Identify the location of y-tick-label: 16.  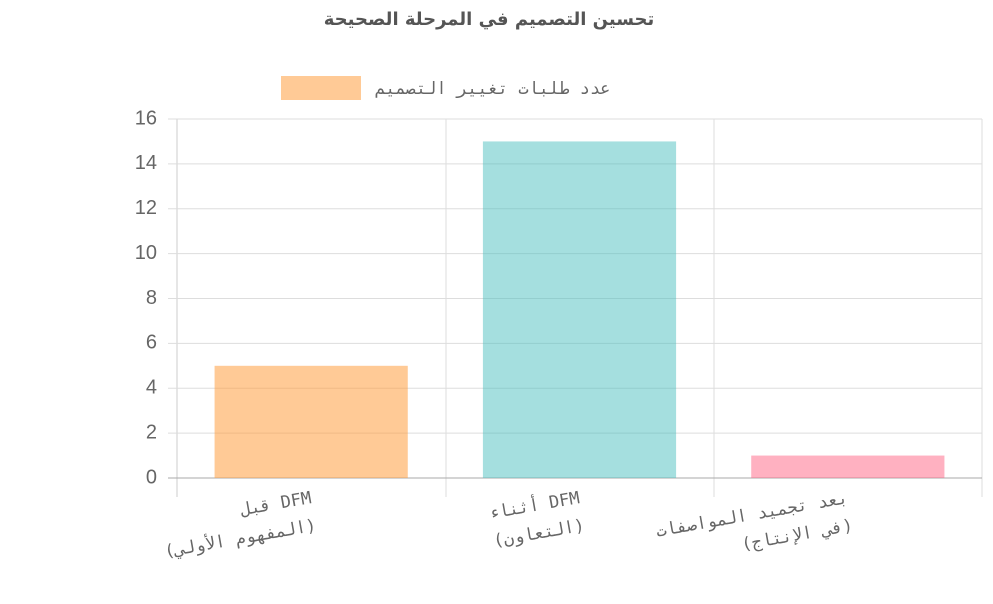
(146, 118).